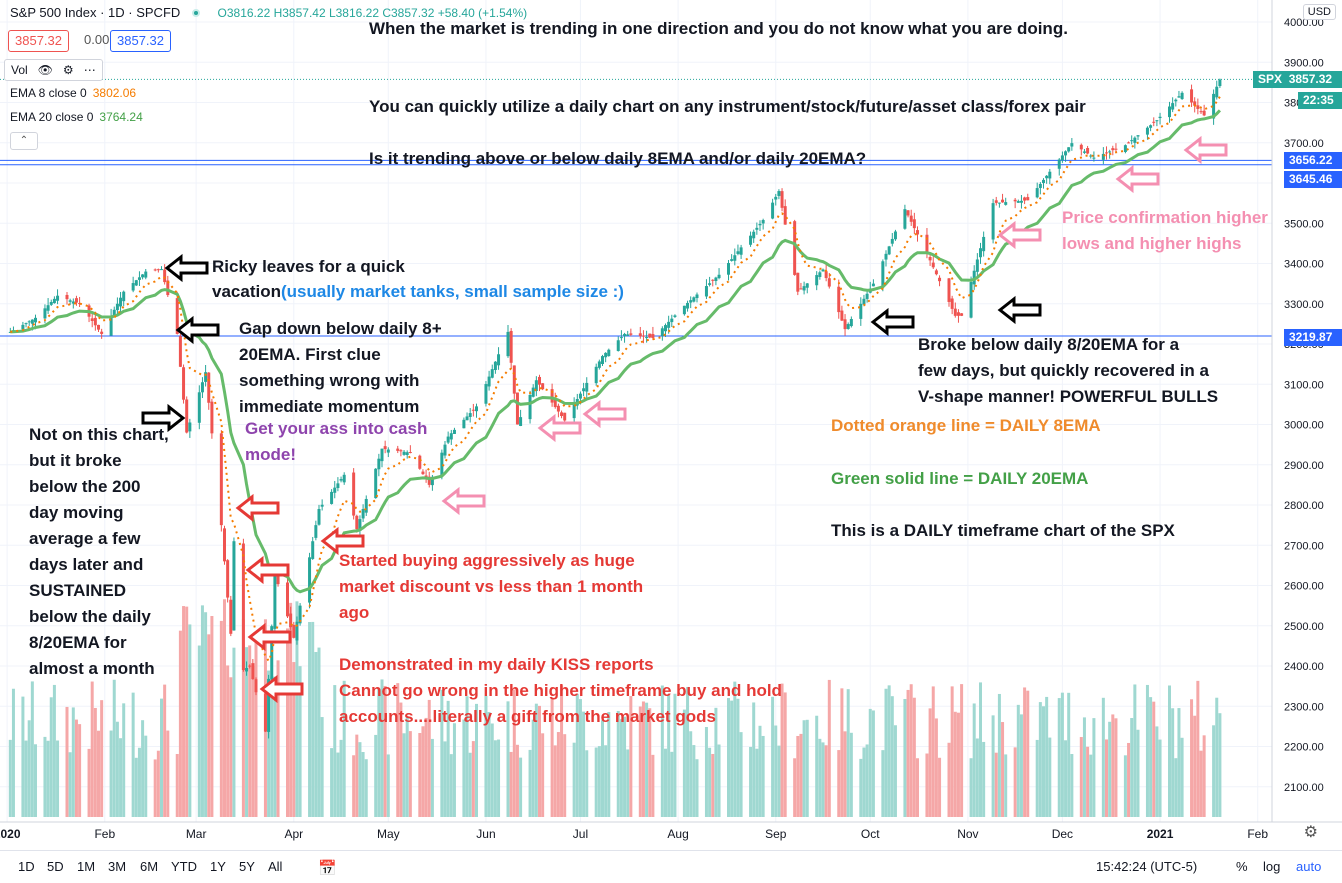 This screenshot has height=883, width=1342. What do you see at coordinates (1242, 866) in the screenshot?
I see `percent-toggle: %` at bounding box center [1242, 866].